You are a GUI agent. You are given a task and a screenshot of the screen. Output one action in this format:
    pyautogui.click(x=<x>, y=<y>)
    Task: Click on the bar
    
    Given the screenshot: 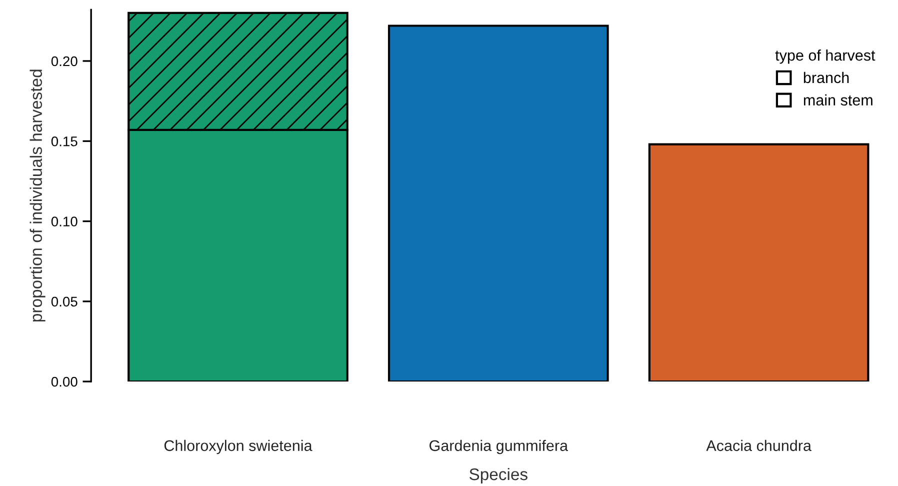 What is the action you would take?
    pyautogui.click(x=759, y=262)
    